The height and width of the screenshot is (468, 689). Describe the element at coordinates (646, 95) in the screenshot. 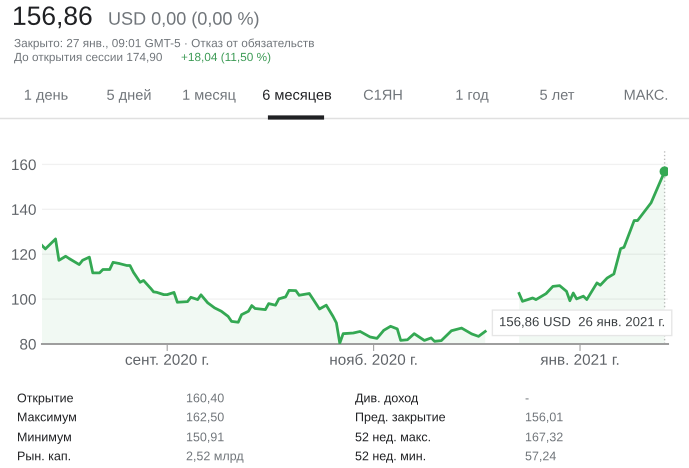

I see `text: МАКС.` at that location.